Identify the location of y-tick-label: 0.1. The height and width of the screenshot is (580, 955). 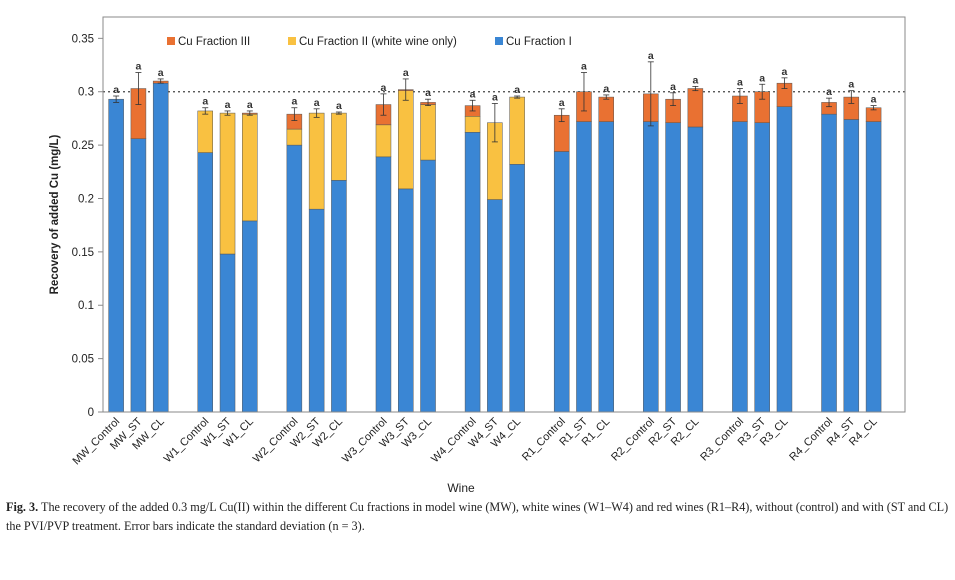
(86, 306).